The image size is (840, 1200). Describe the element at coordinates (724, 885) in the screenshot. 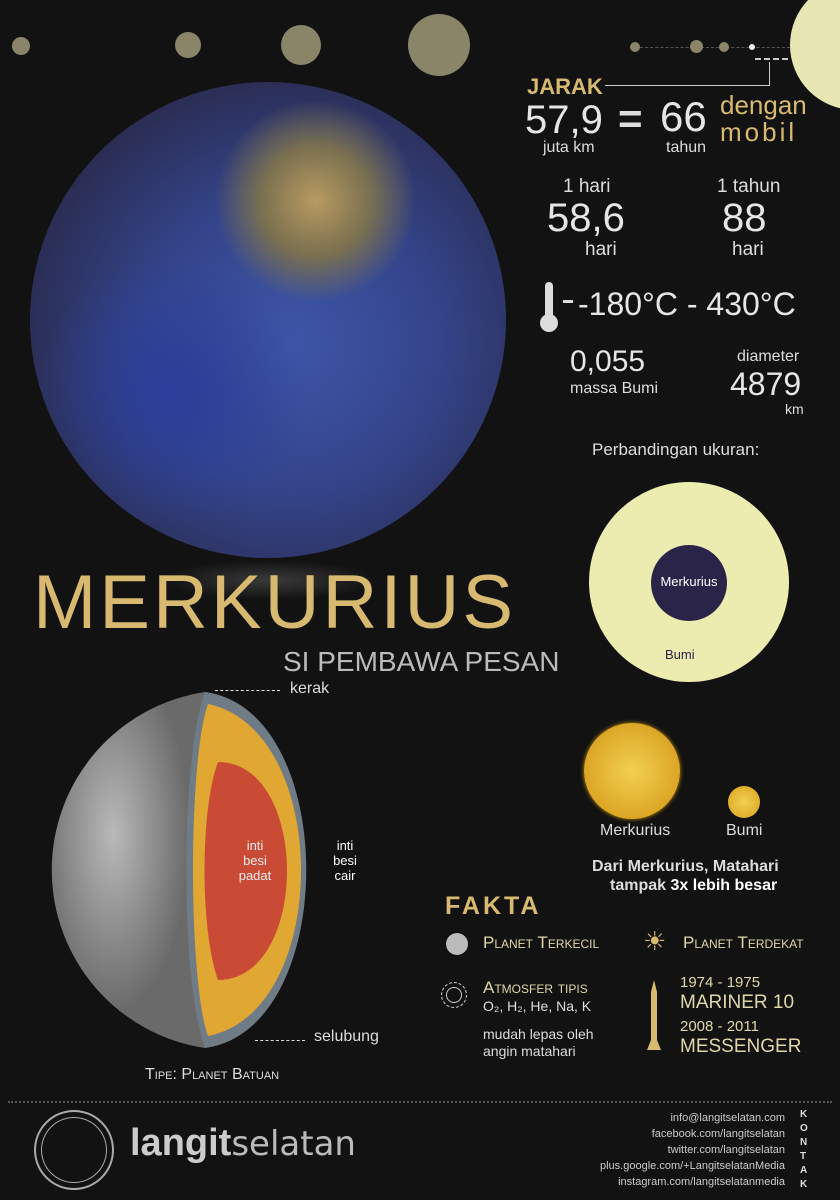

I see `sun-caption-2b: 3x lebih besar` at that location.